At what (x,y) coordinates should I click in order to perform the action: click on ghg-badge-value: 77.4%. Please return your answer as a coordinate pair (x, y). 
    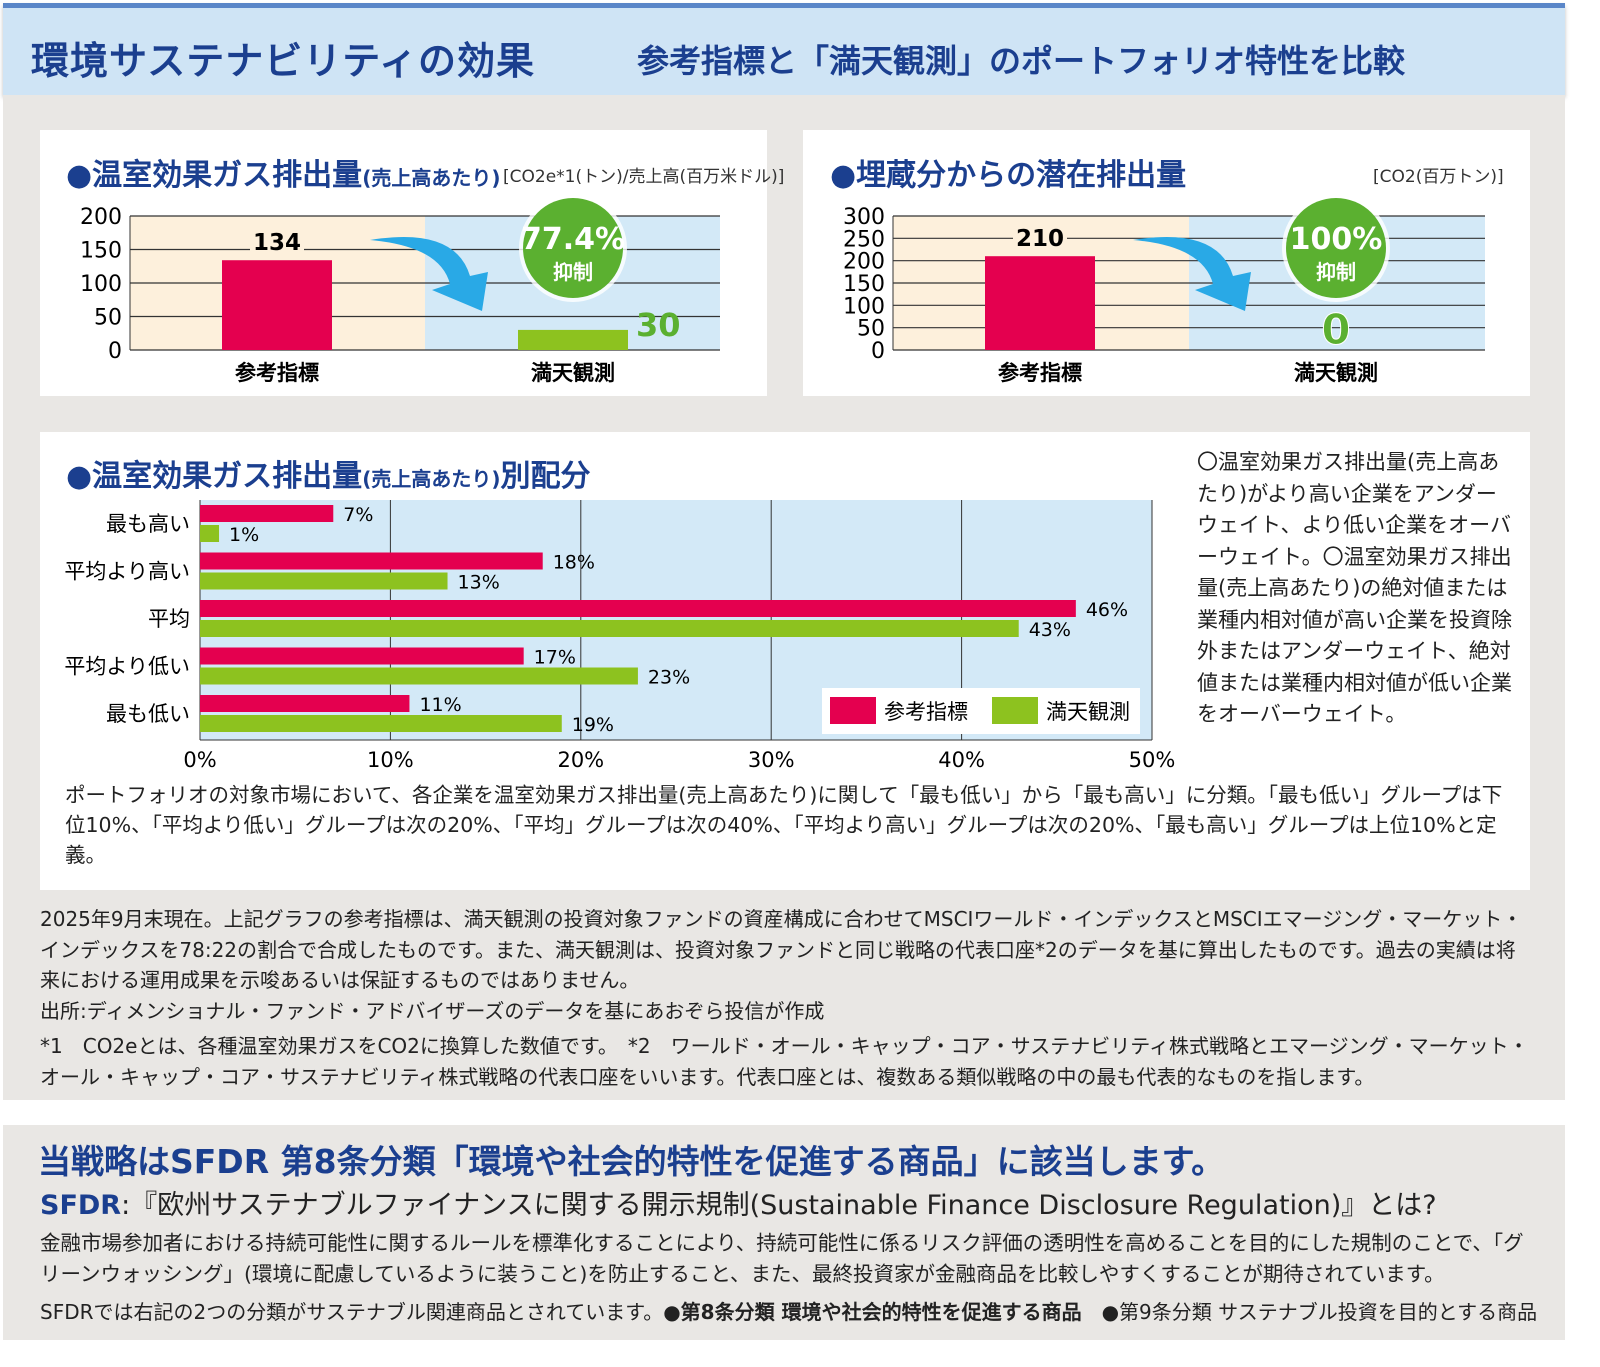
    Looking at the image, I should click on (573, 239).